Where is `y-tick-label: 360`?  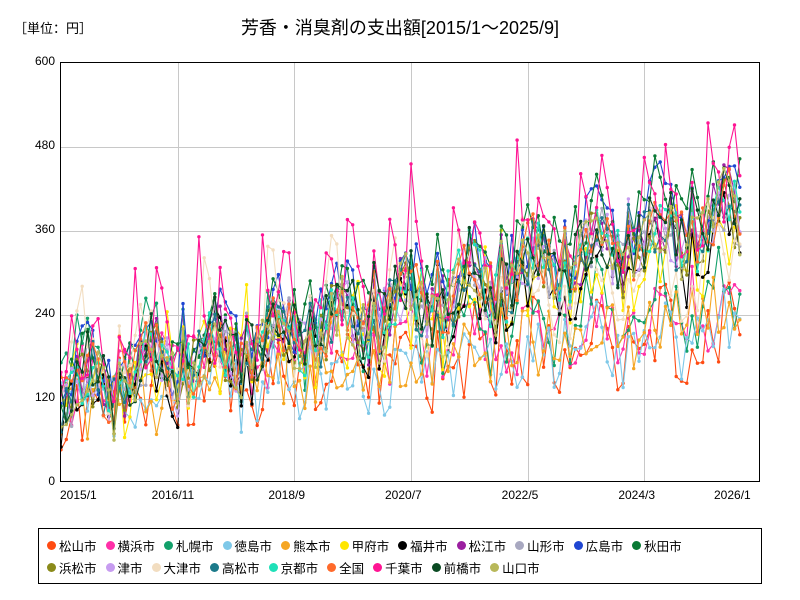 y-tick-label: 360 is located at coordinates (44, 229).